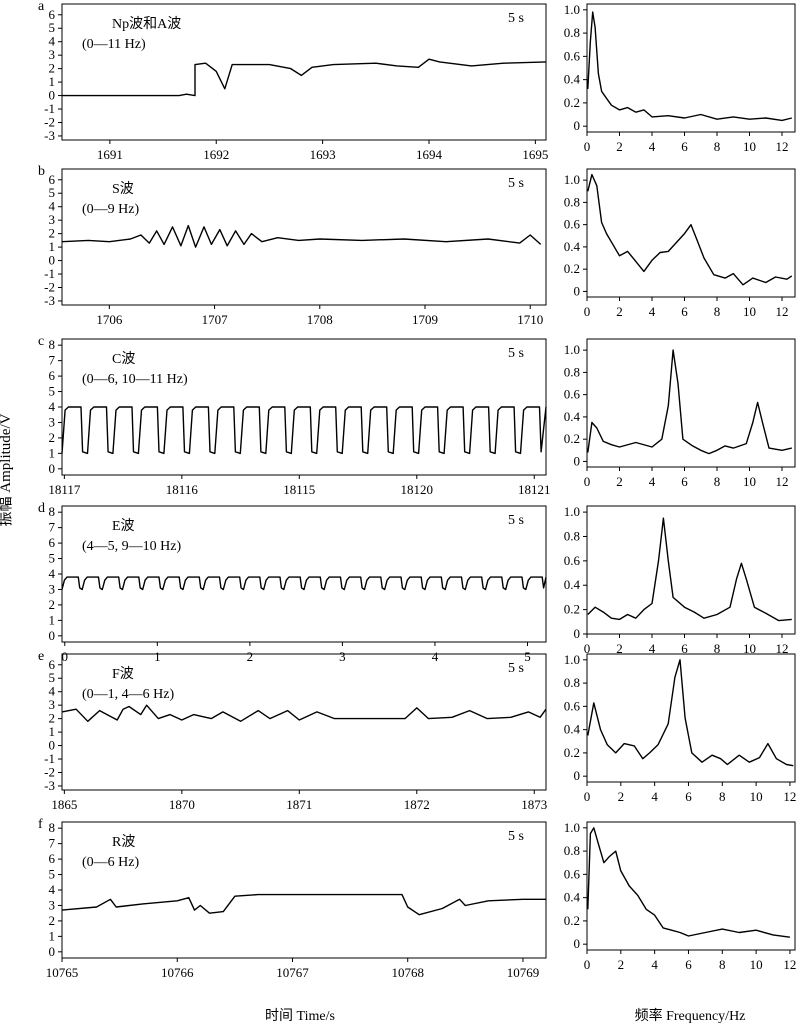 Image resolution: width=800 pixels, height=1026 pixels. I want to click on wave-x-tick-label: 1870, so click(182, 804).